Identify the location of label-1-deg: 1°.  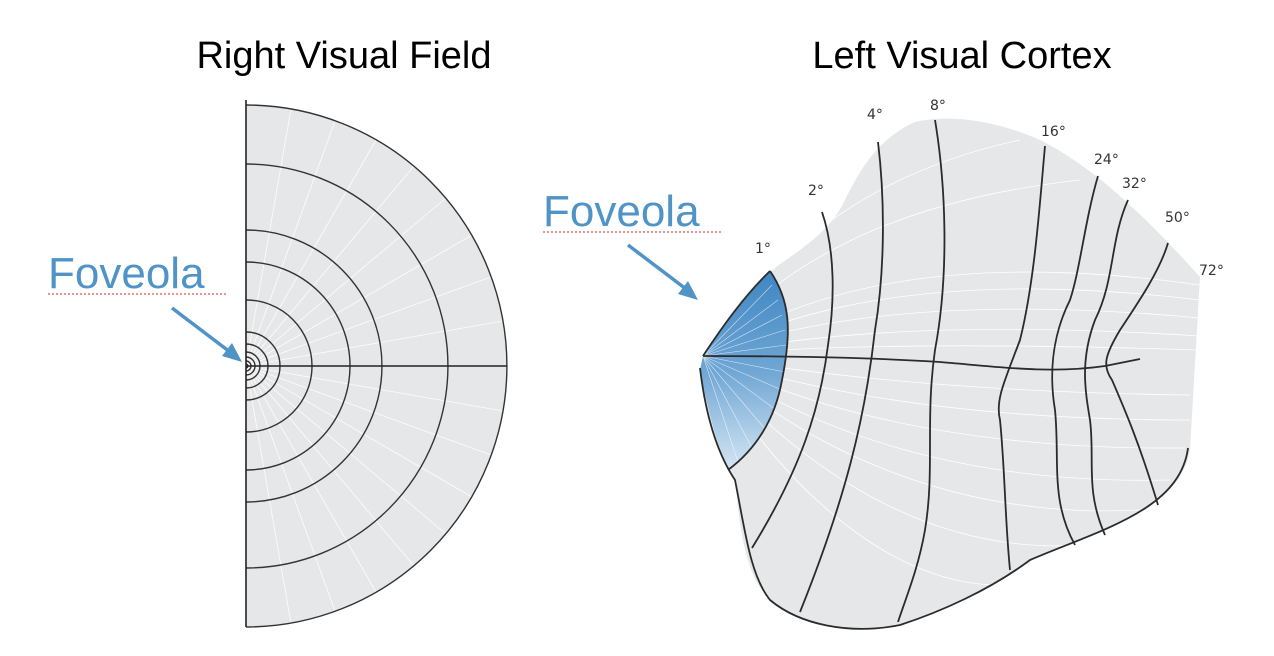
(763, 249).